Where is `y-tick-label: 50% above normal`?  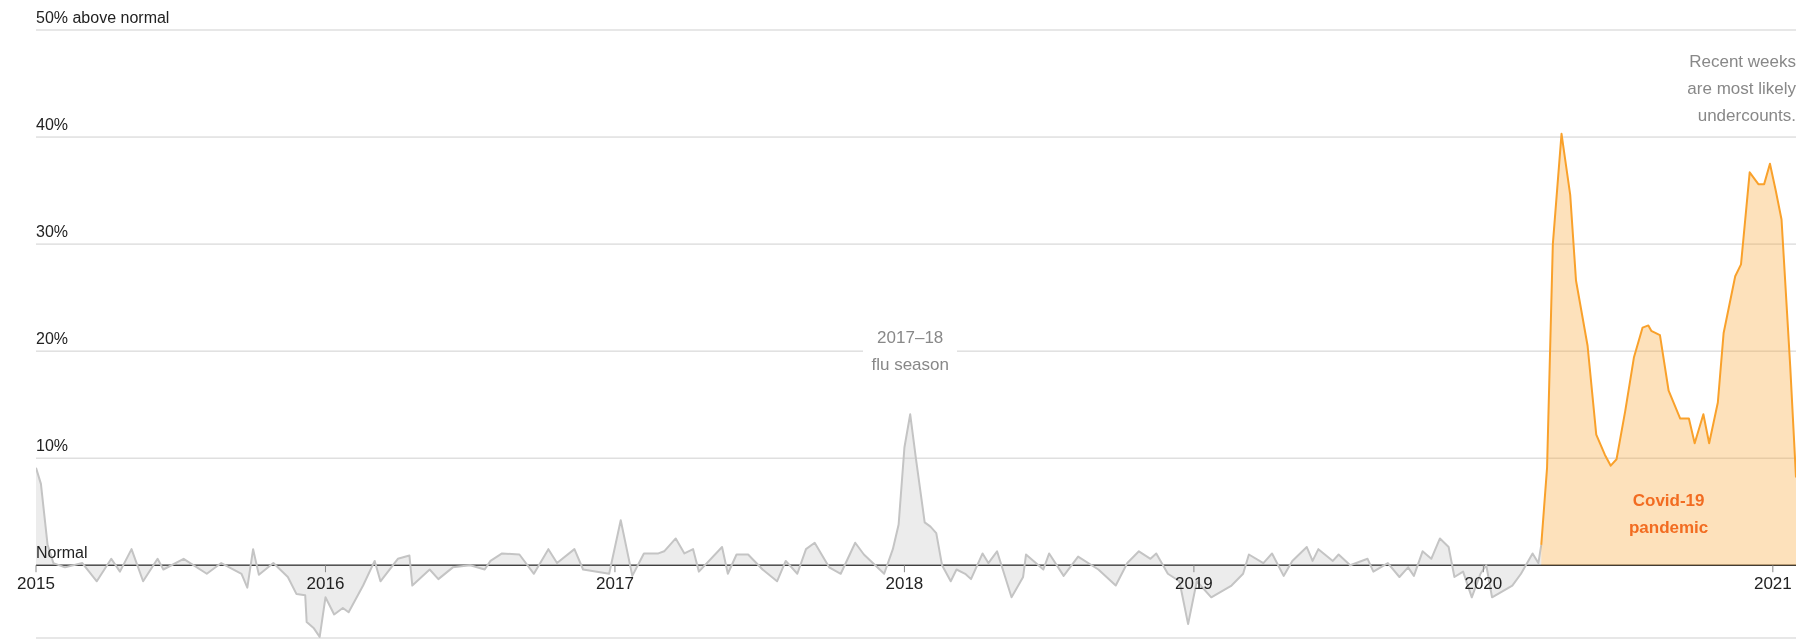 y-tick-label: 50% above normal is located at coordinates (103, 17).